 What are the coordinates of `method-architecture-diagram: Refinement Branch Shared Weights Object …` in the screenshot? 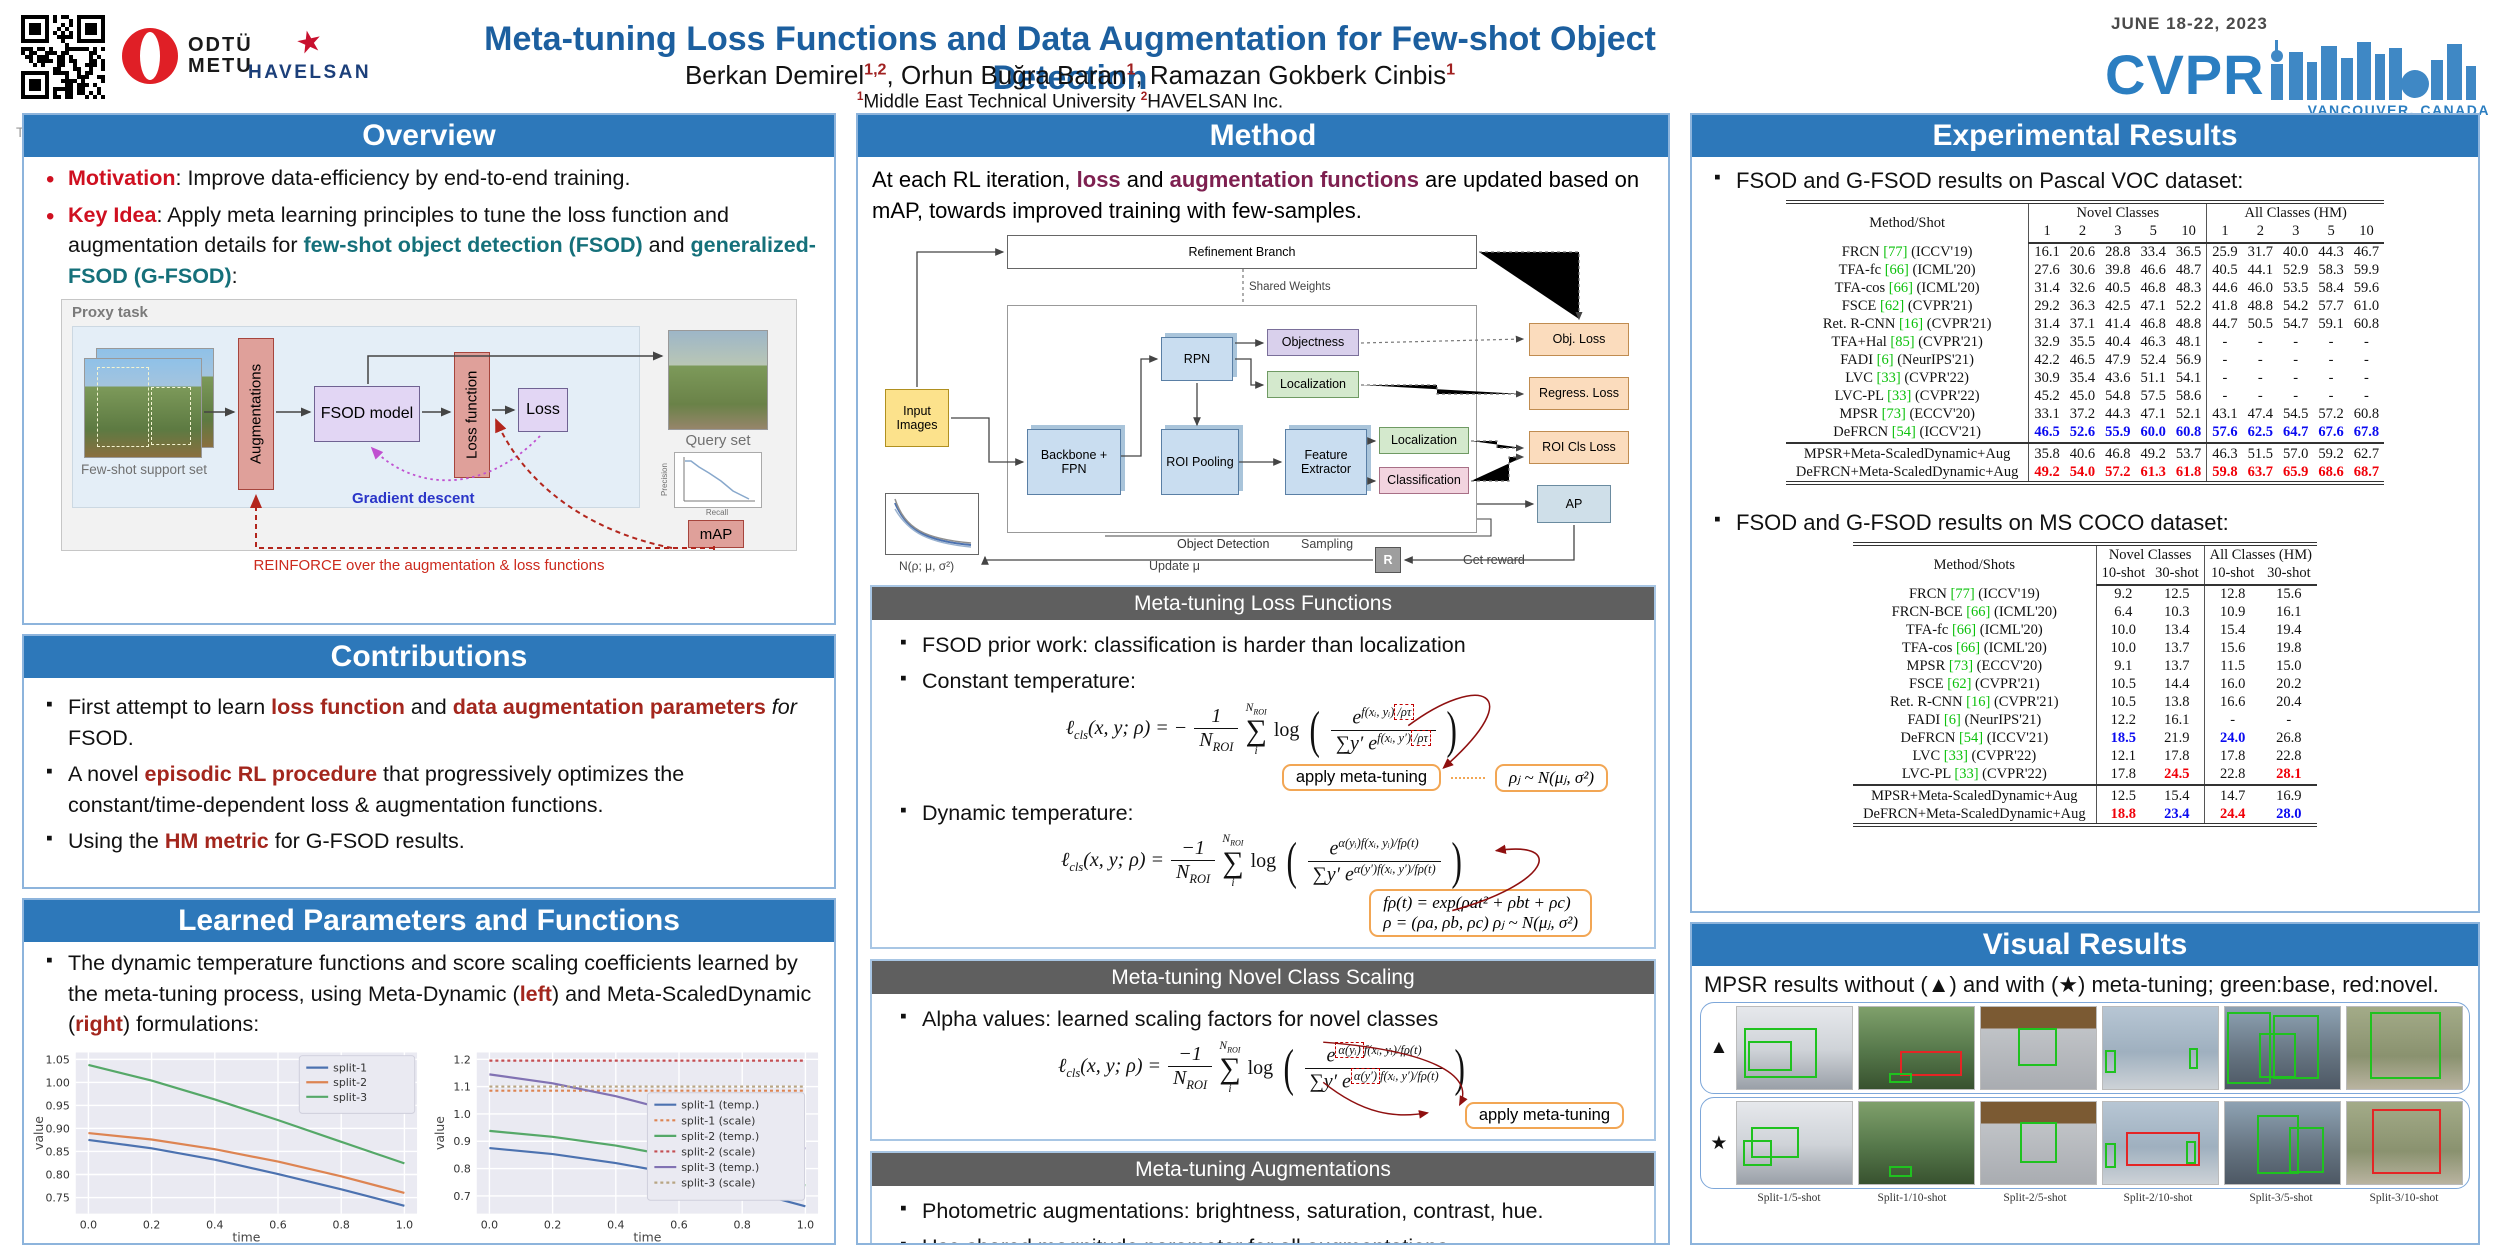 It's located at (1263, 403).